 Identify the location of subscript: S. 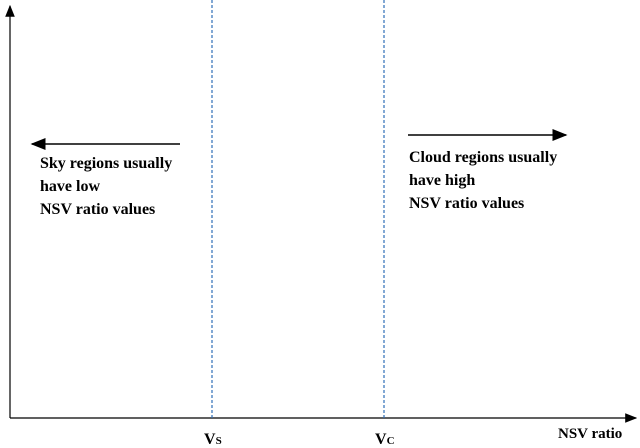
(219, 441).